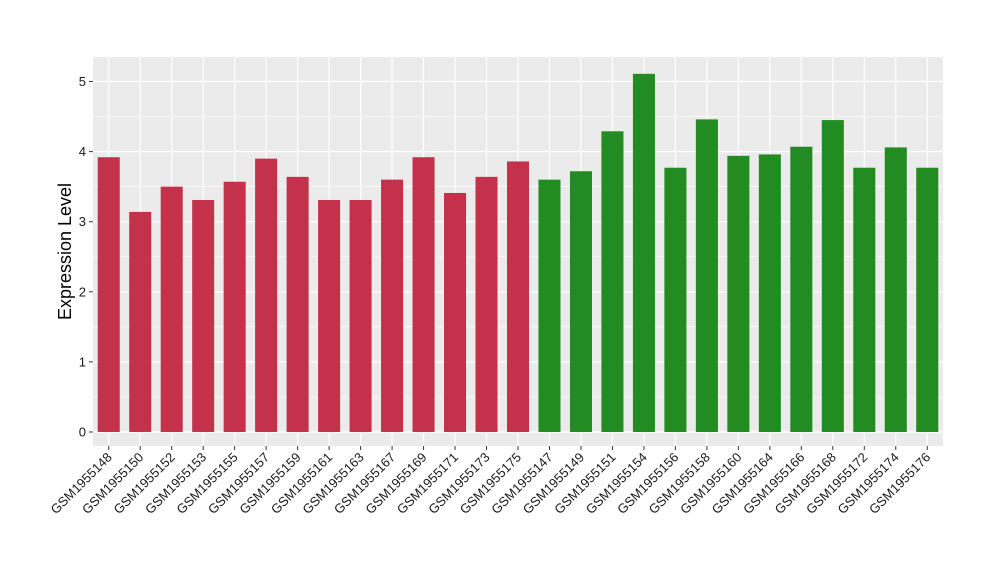 The image size is (1000, 580). Describe the element at coordinates (927, 299) in the screenshot. I see `bar-GSM1955176` at that location.